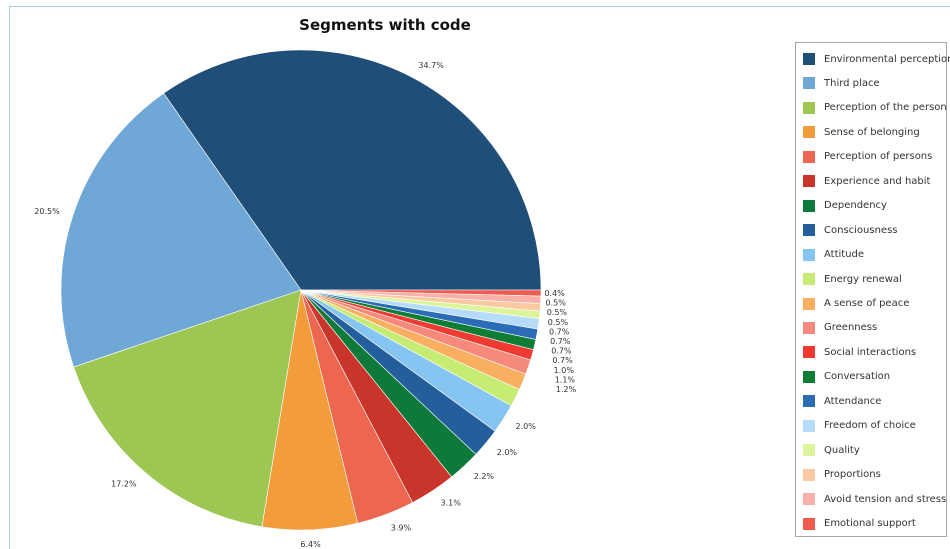  I want to click on legend-label: Proportions, so click(852, 475).